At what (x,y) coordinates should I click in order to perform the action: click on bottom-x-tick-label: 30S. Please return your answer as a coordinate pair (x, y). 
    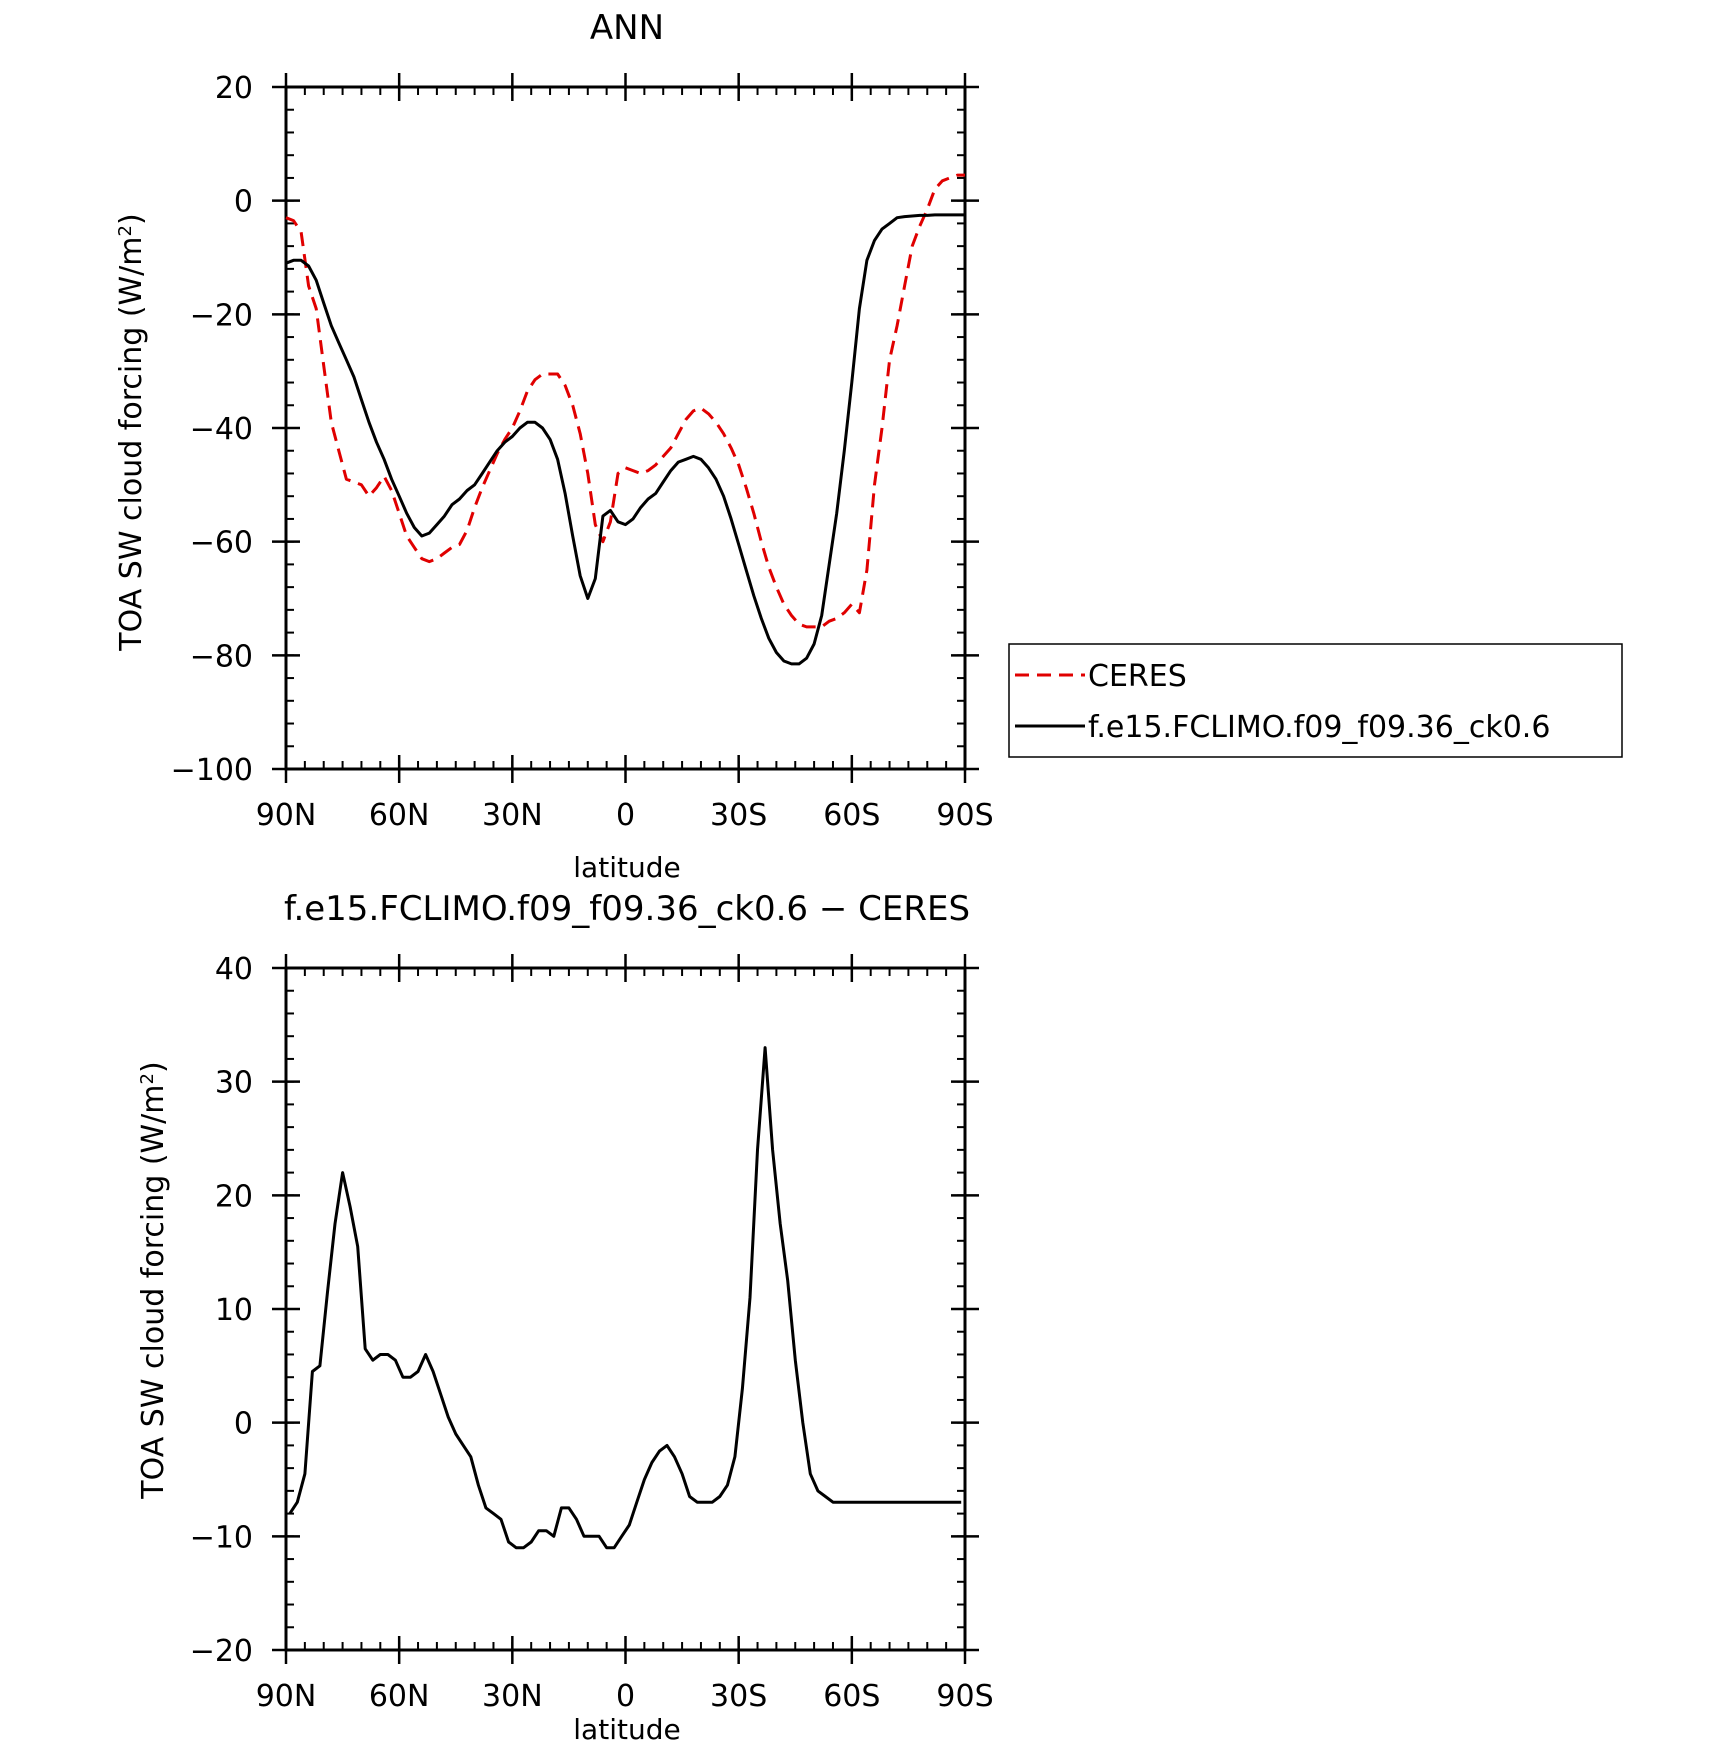
    Looking at the image, I should click on (738, 1696).